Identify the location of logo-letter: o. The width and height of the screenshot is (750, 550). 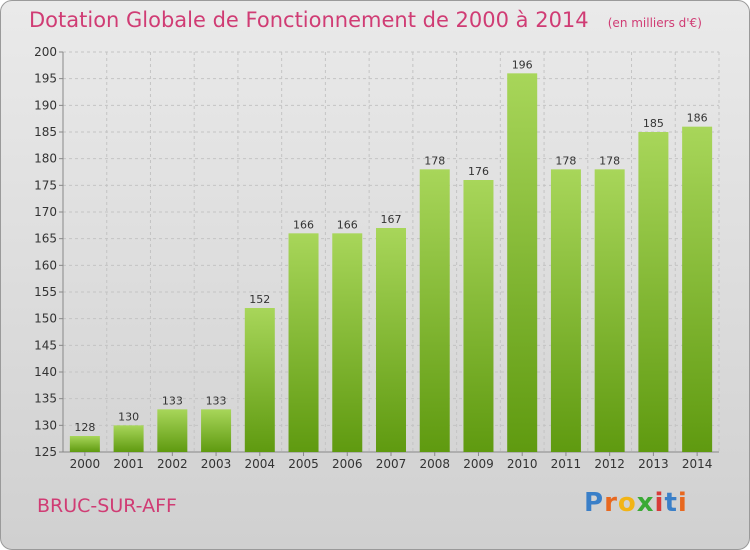
(627, 503).